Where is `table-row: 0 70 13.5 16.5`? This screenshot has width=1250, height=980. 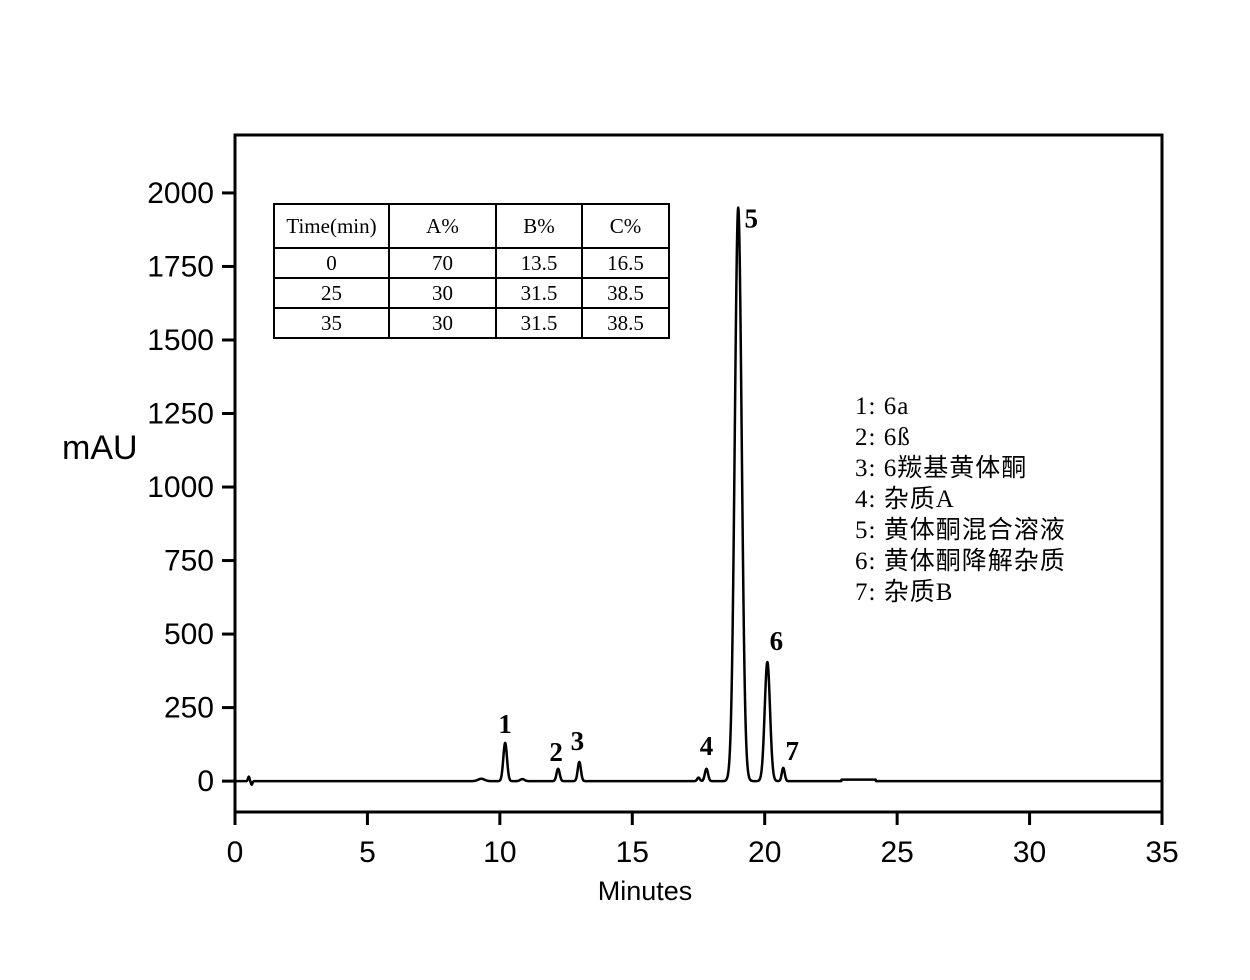
table-row: 0 70 13.5 16.5 is located at coordinates (471, 263).